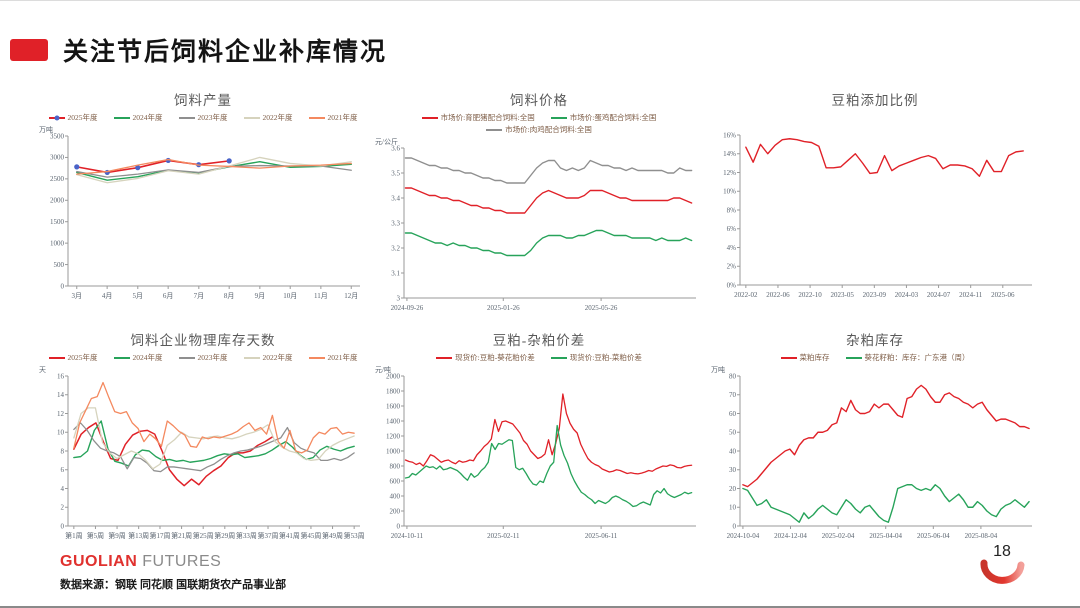 This screenshot has height=608, width=1080. What do you see at coordinates (57, 136) in the screenshot?
I see `svg-text: 3500` at bounding box center [57, 136].